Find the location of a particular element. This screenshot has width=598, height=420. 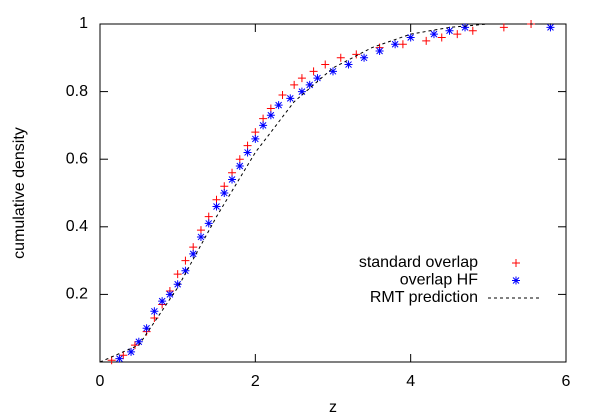

x-tick-label: 2 is located at coordinates (255, 381).